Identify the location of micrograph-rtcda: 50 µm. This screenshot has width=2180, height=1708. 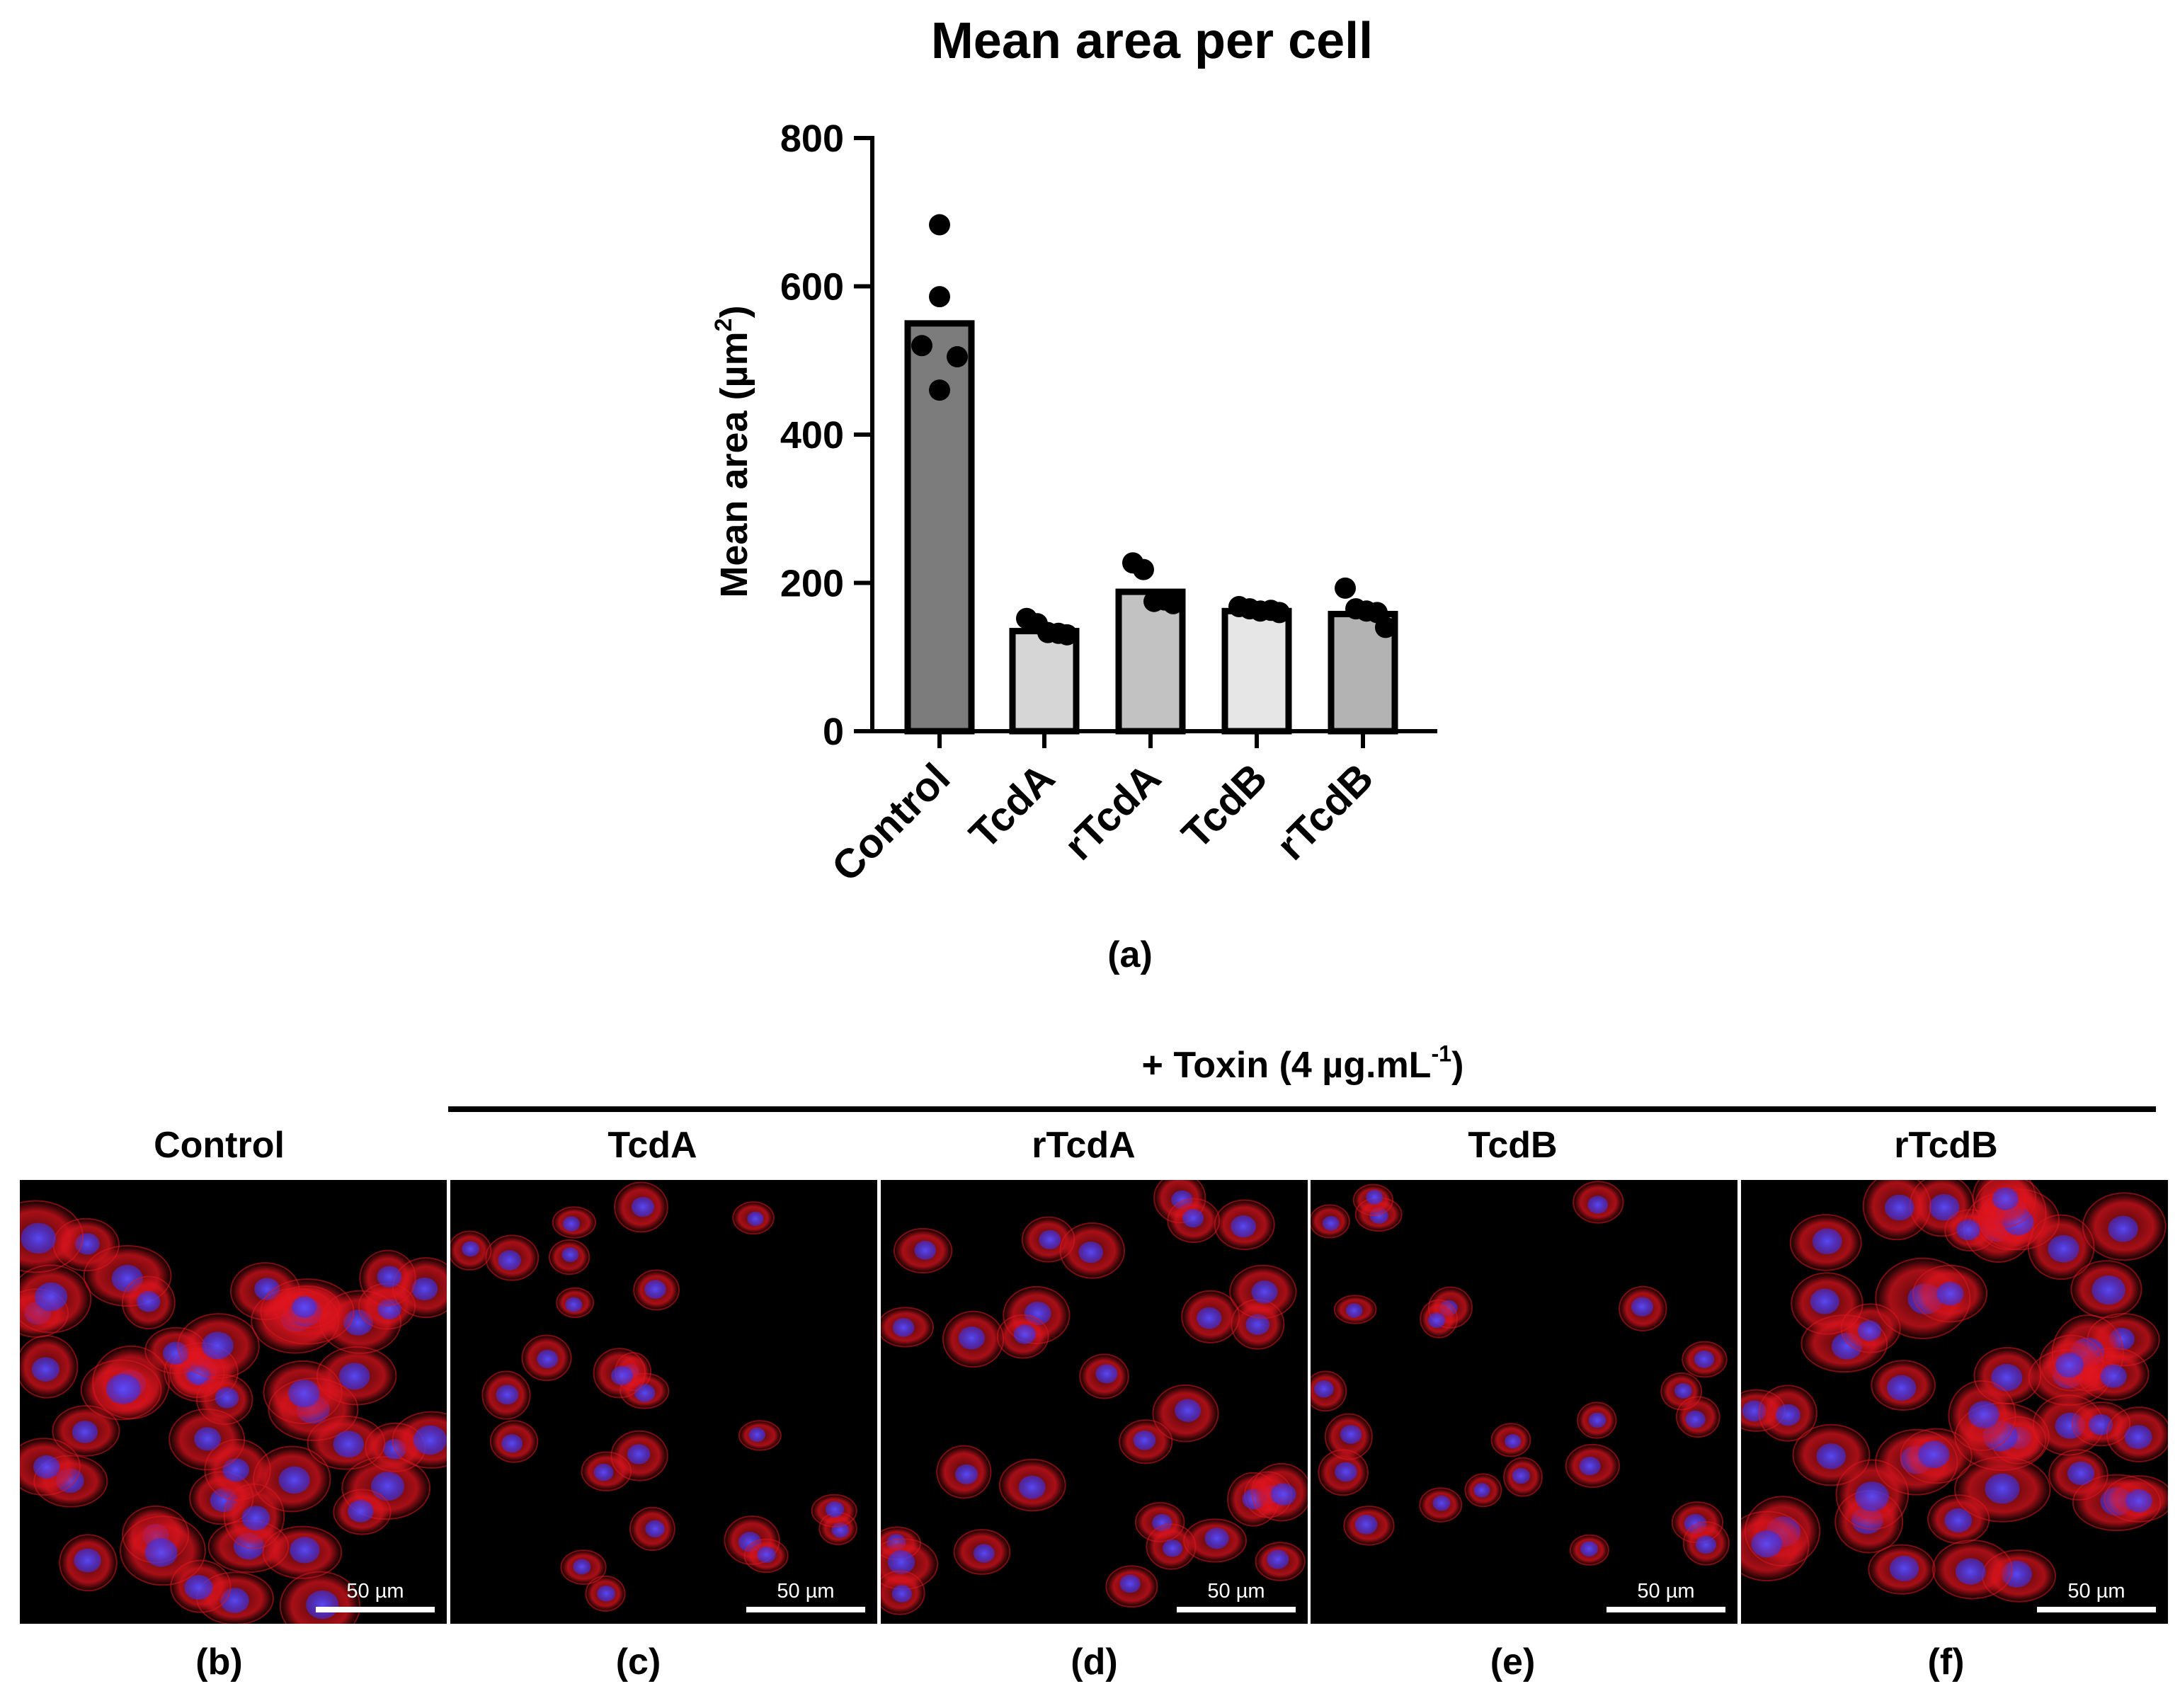
(1094, 1402).